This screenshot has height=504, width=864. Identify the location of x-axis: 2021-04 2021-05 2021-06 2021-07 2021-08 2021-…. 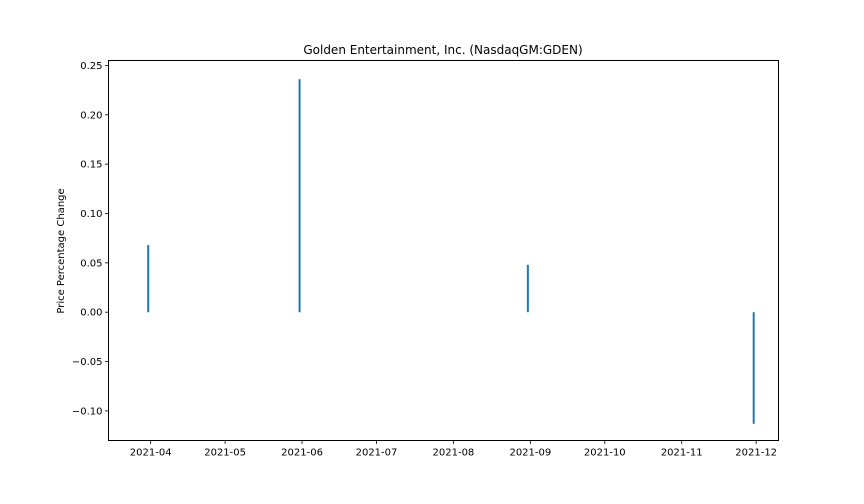
(453, 449).